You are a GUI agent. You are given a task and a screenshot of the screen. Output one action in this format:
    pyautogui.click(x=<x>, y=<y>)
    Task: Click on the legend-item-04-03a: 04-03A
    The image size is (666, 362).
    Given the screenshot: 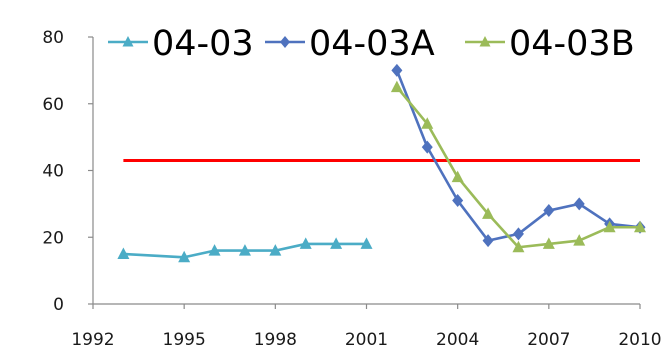 What is the action you would take?
    pyautogui.click(x=350, y=44)
    